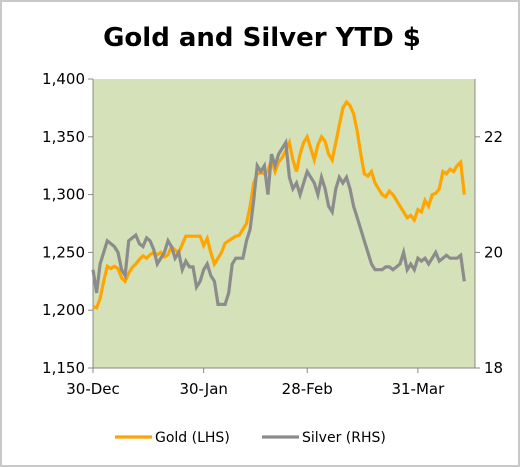 The image size is (520, 467). Describe the element at coordinates (493, 252) in the screenshot. I see `right-axis-tick-label: 20` at that location.